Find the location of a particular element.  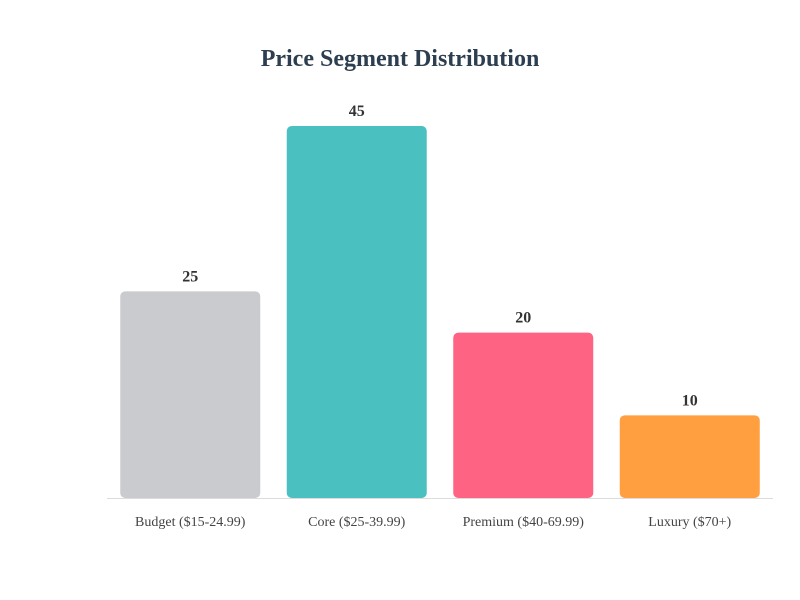

data-label: 10 is located at coordinates (690, 400).